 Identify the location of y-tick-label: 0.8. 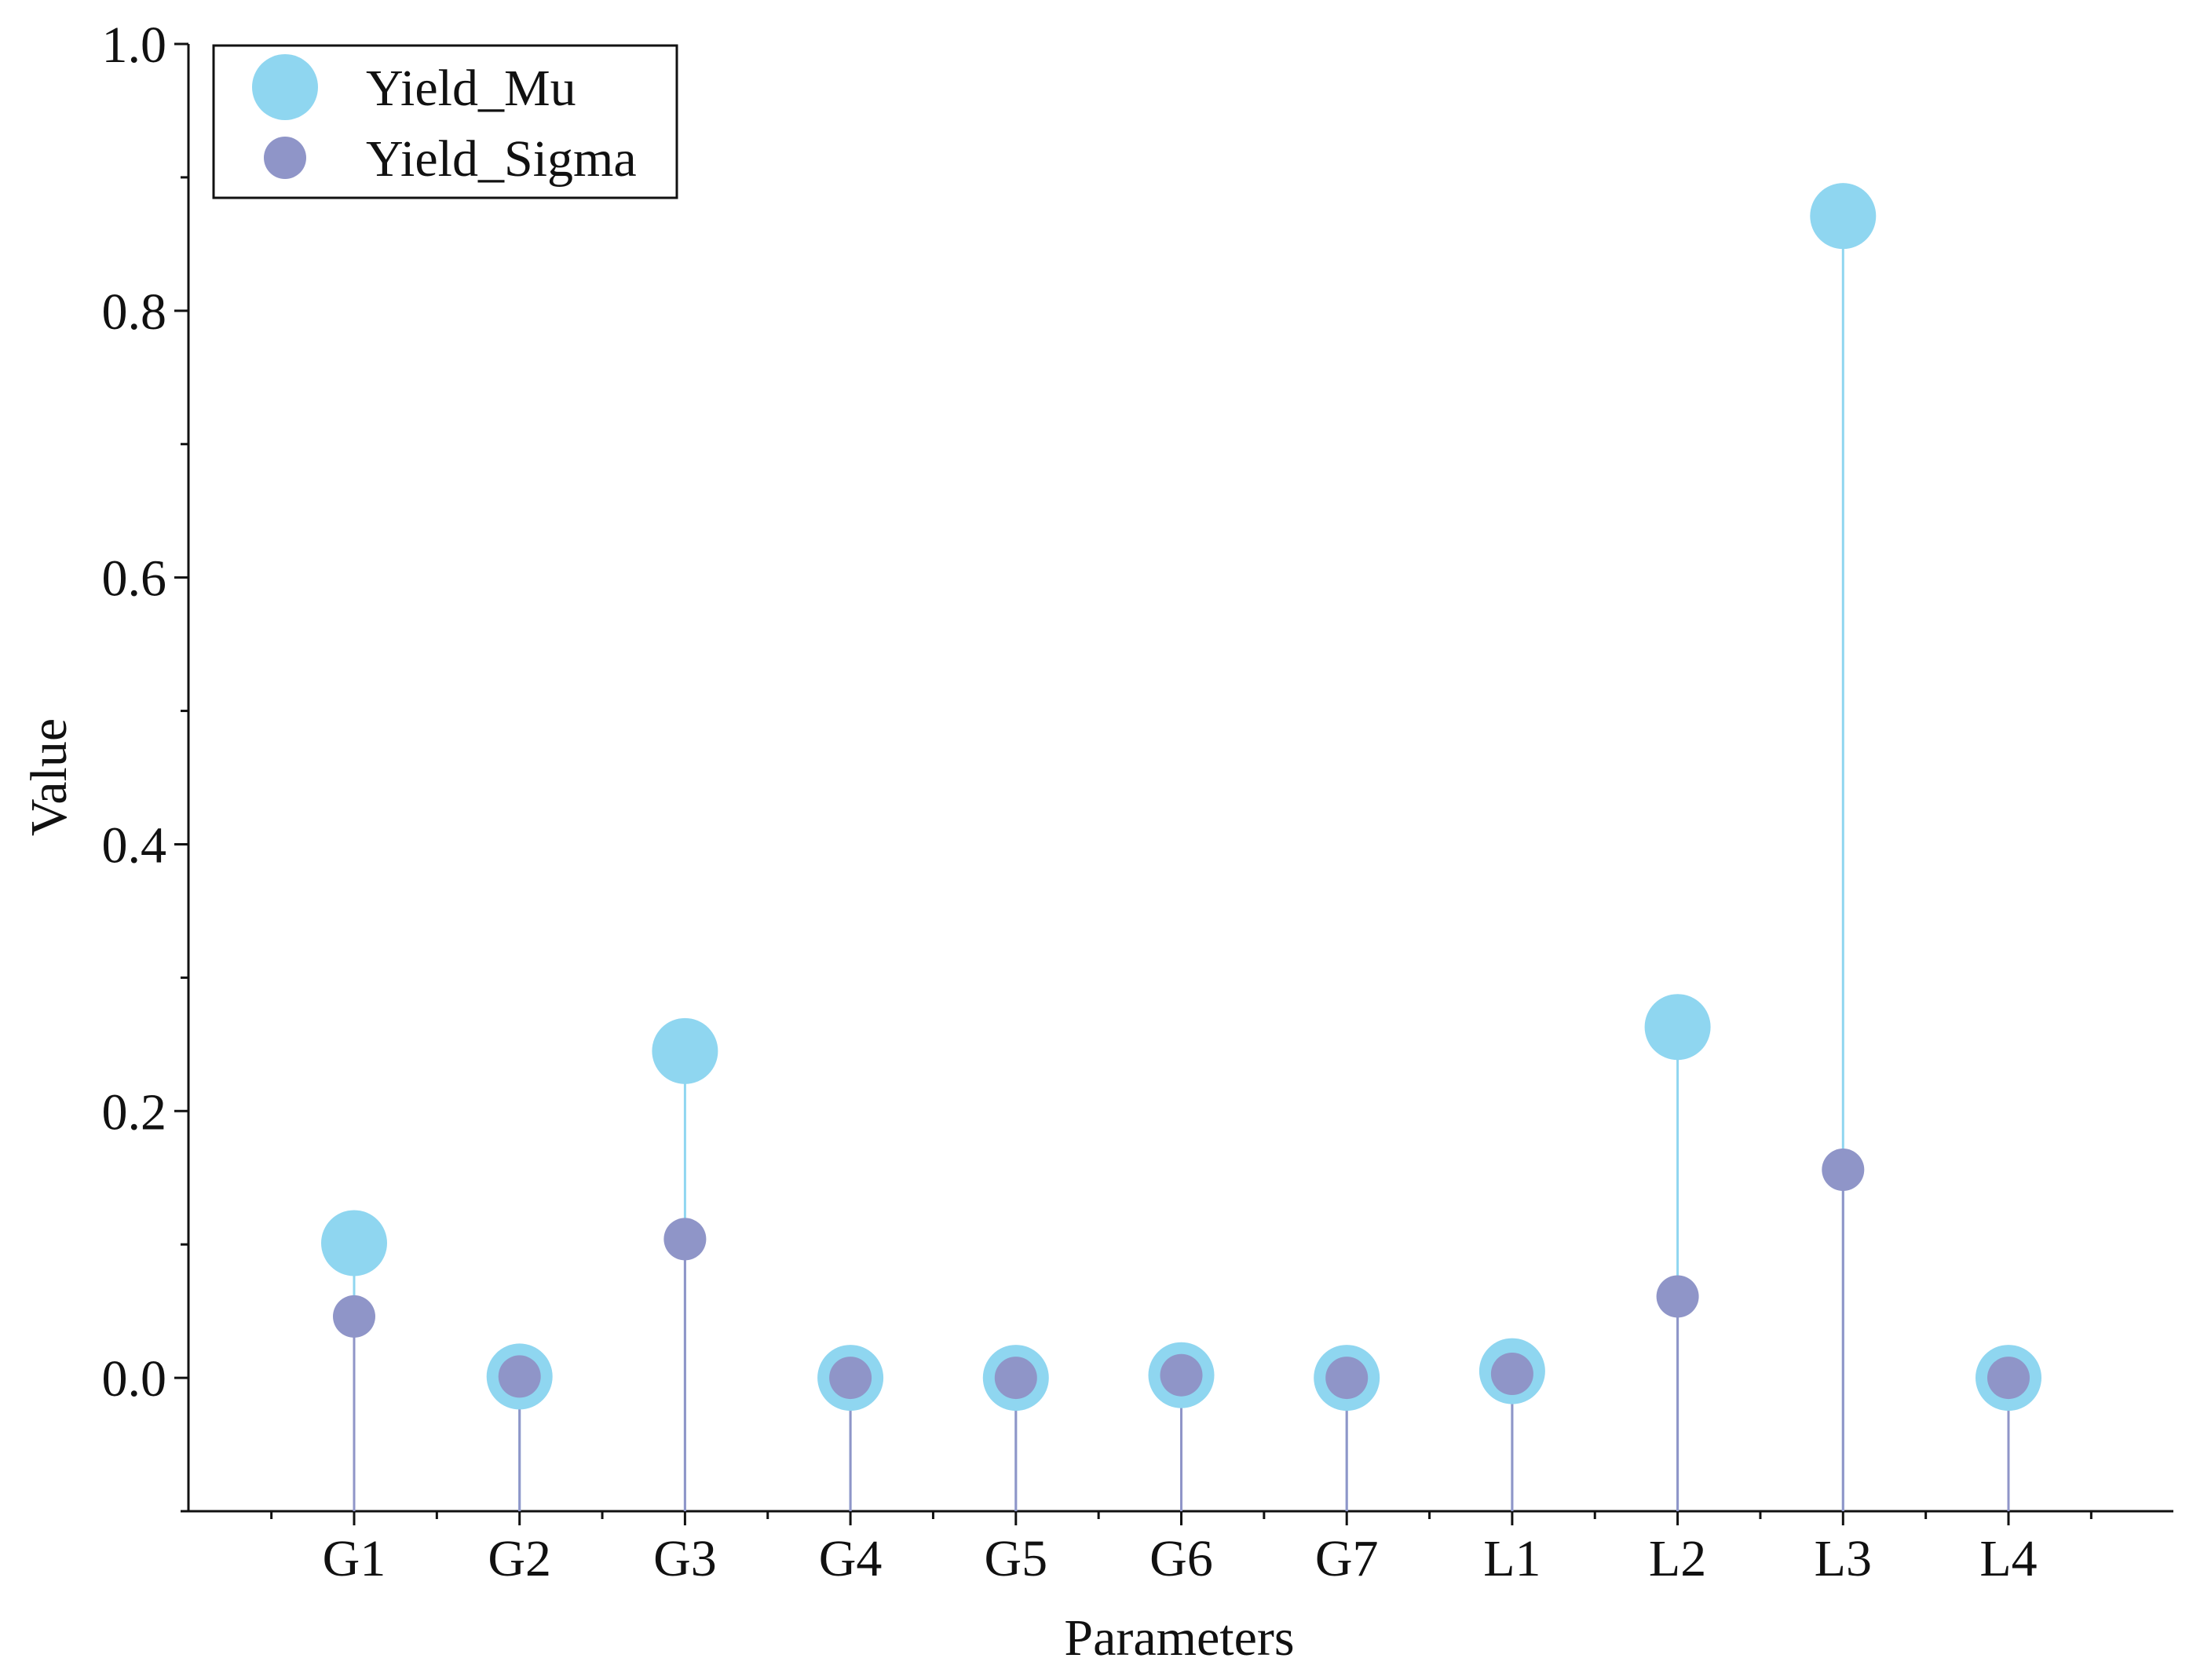
(134, 312).